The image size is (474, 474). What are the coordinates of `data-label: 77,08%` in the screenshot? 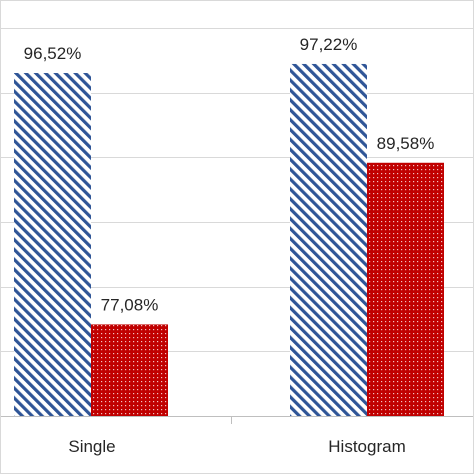 It's located at (130, 304).